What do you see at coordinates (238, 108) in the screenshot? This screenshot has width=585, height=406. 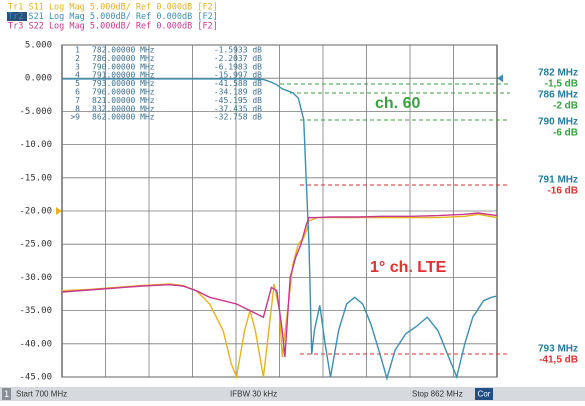 I see `marker-cell: -37.435 dB` at bounding box center [238, 108].